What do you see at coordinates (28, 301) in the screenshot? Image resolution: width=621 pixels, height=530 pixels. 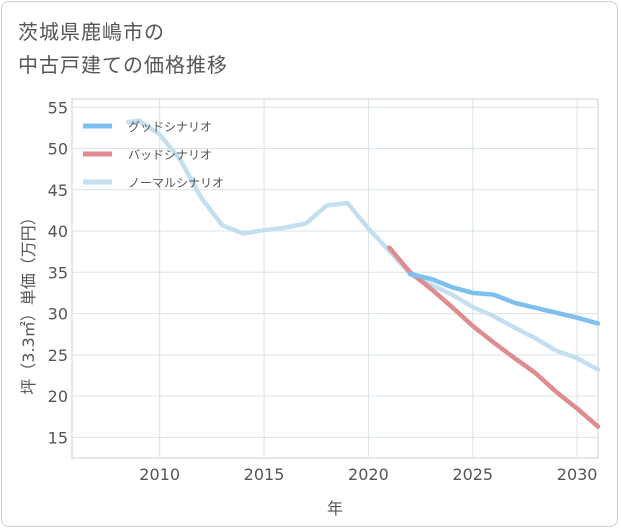 I see `y-axis-title: 坪（3.3㎡）単価（万円）` at bounding box center [28, 301].